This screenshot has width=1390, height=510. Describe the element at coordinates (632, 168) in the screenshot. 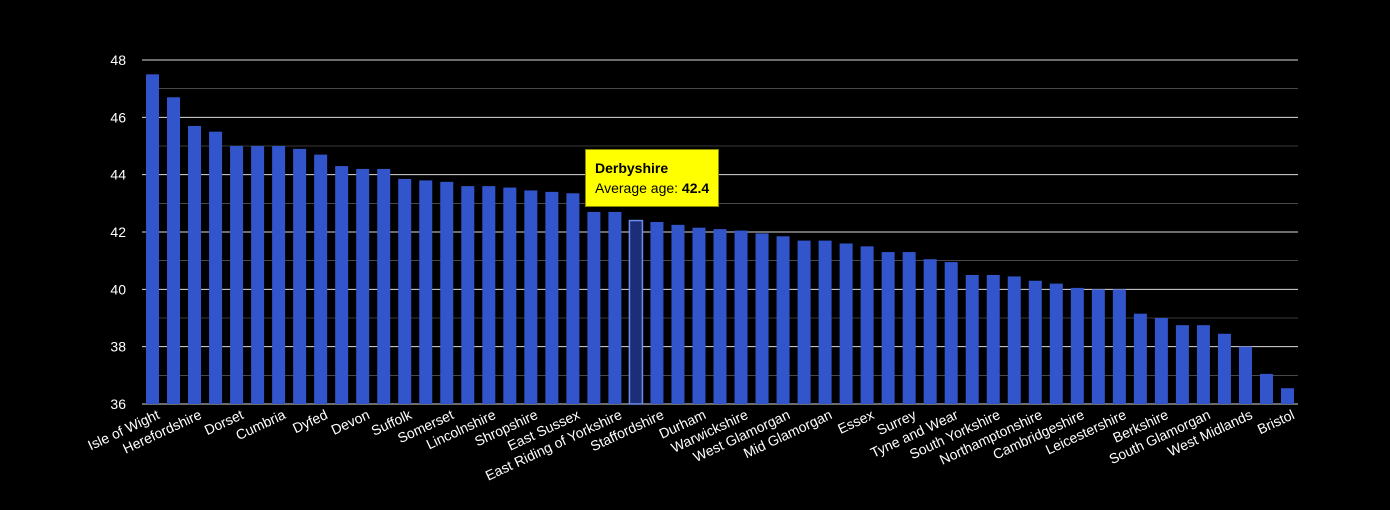

I see `tooltip-title: Derbyshire` at that location.